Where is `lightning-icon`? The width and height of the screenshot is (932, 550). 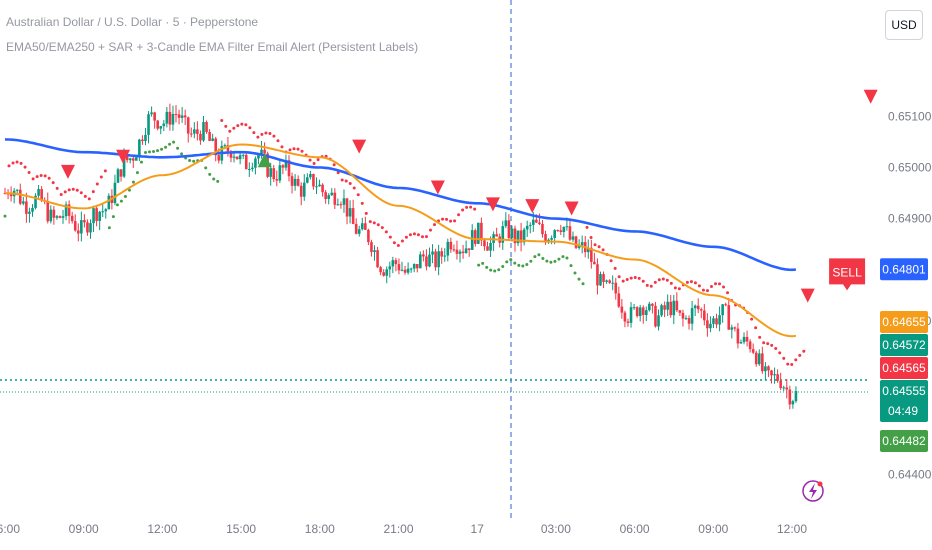 lightning-icon is located at coordinates (813, 491).